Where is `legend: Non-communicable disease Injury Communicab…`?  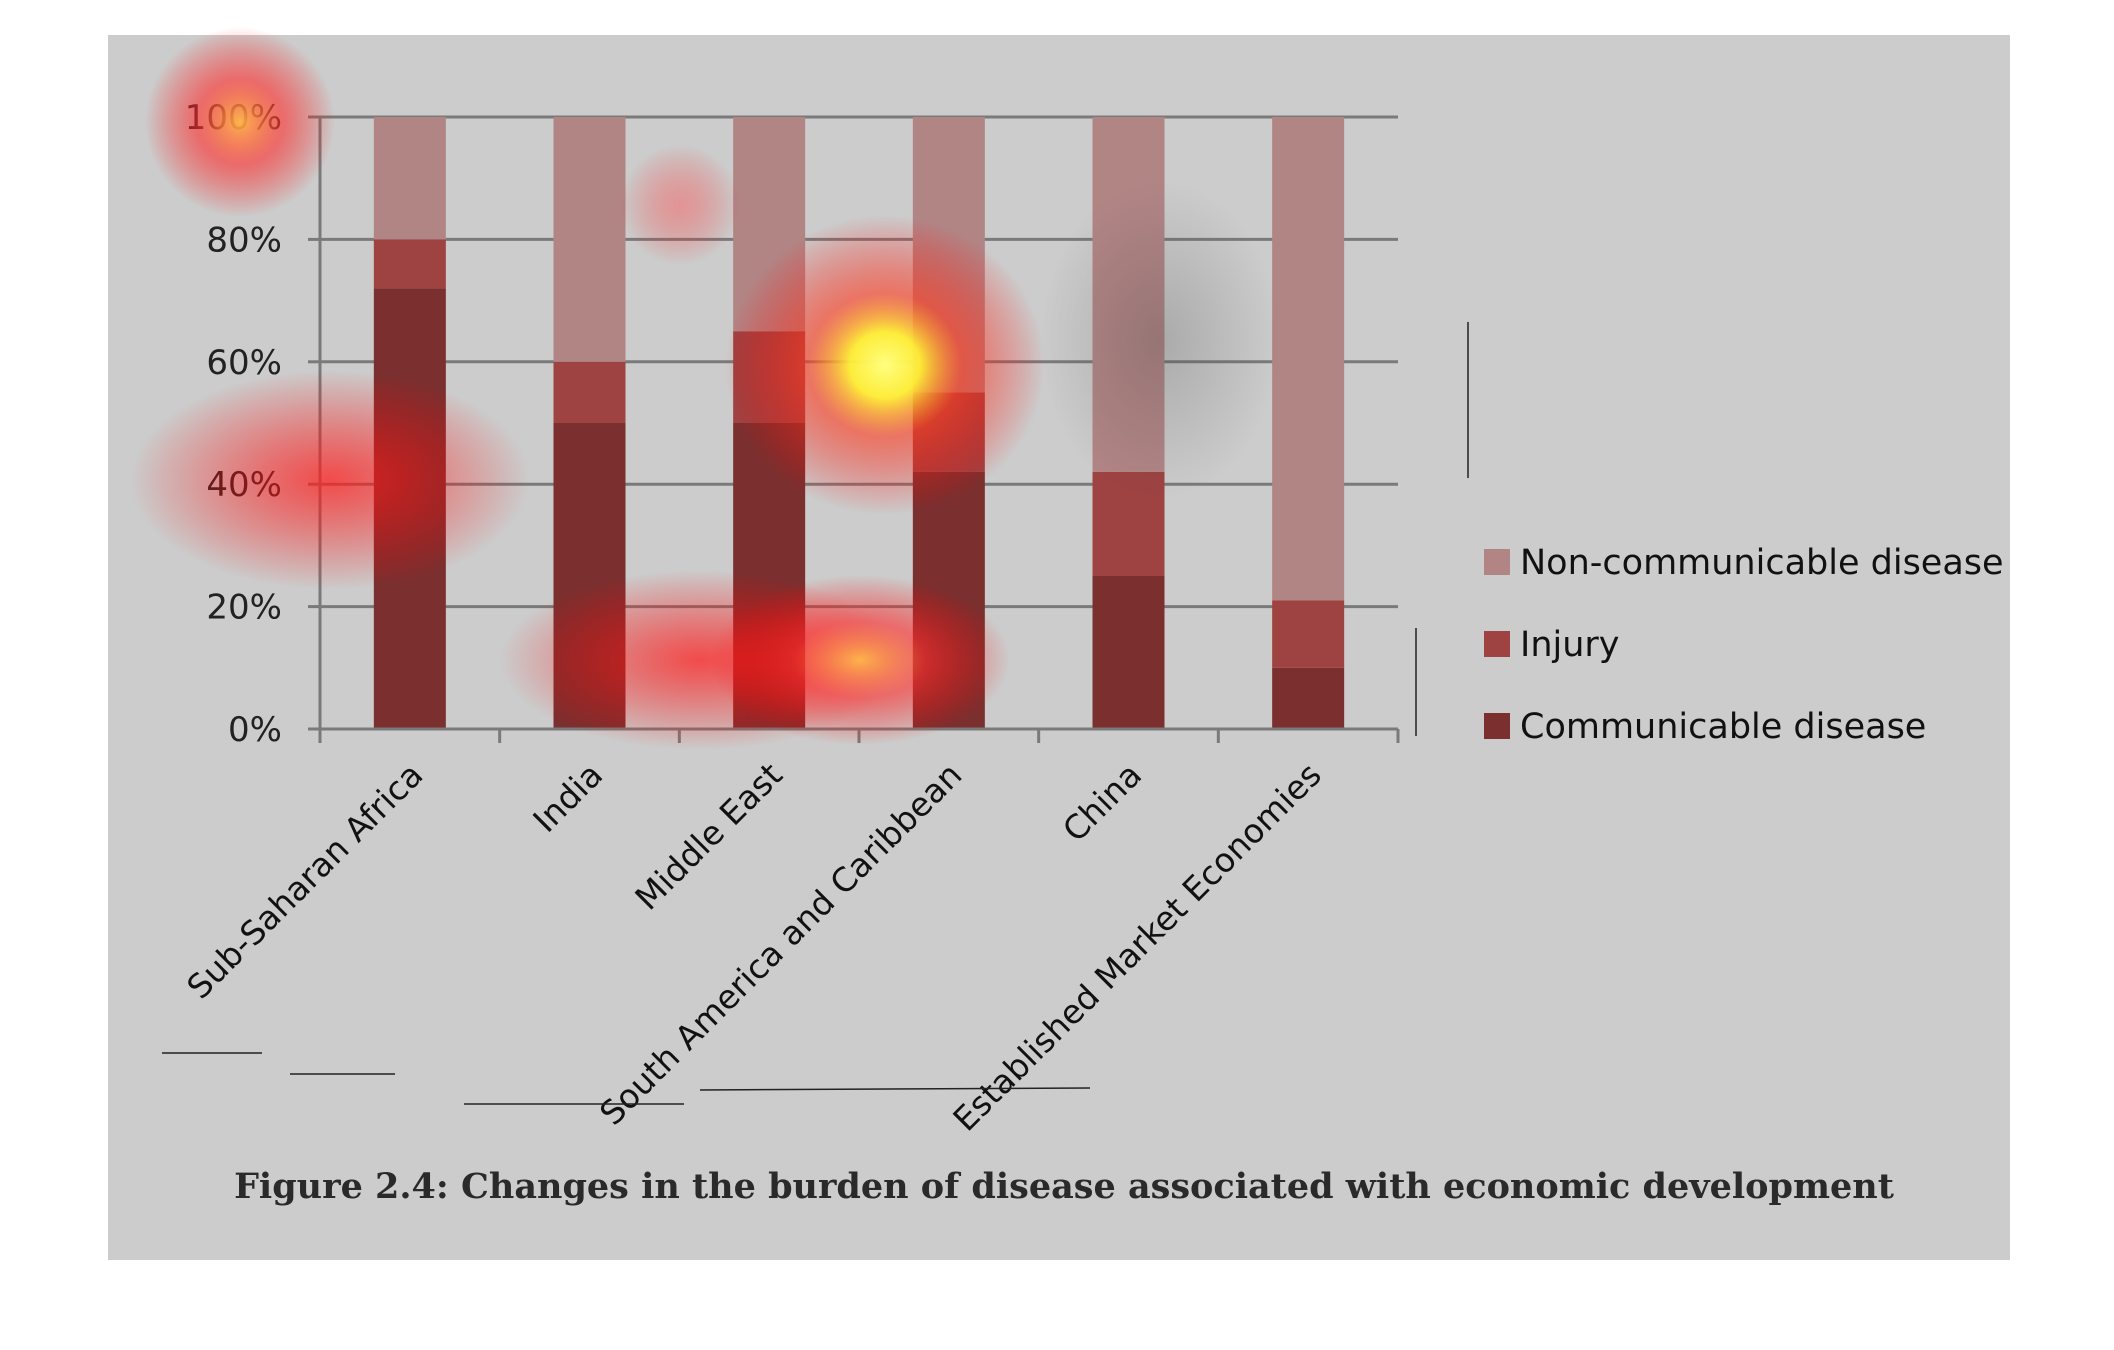 legend: Non-communicable disease Injury Communicab… is located at coordinates (1744, 645).